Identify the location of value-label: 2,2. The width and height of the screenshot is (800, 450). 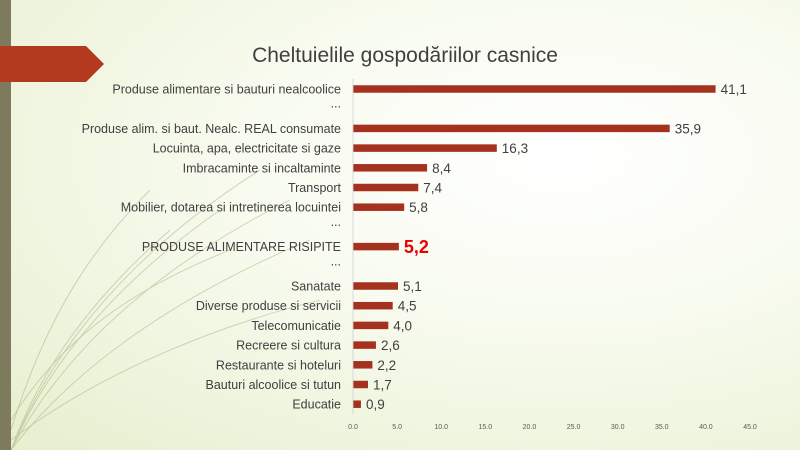
(386, 365).